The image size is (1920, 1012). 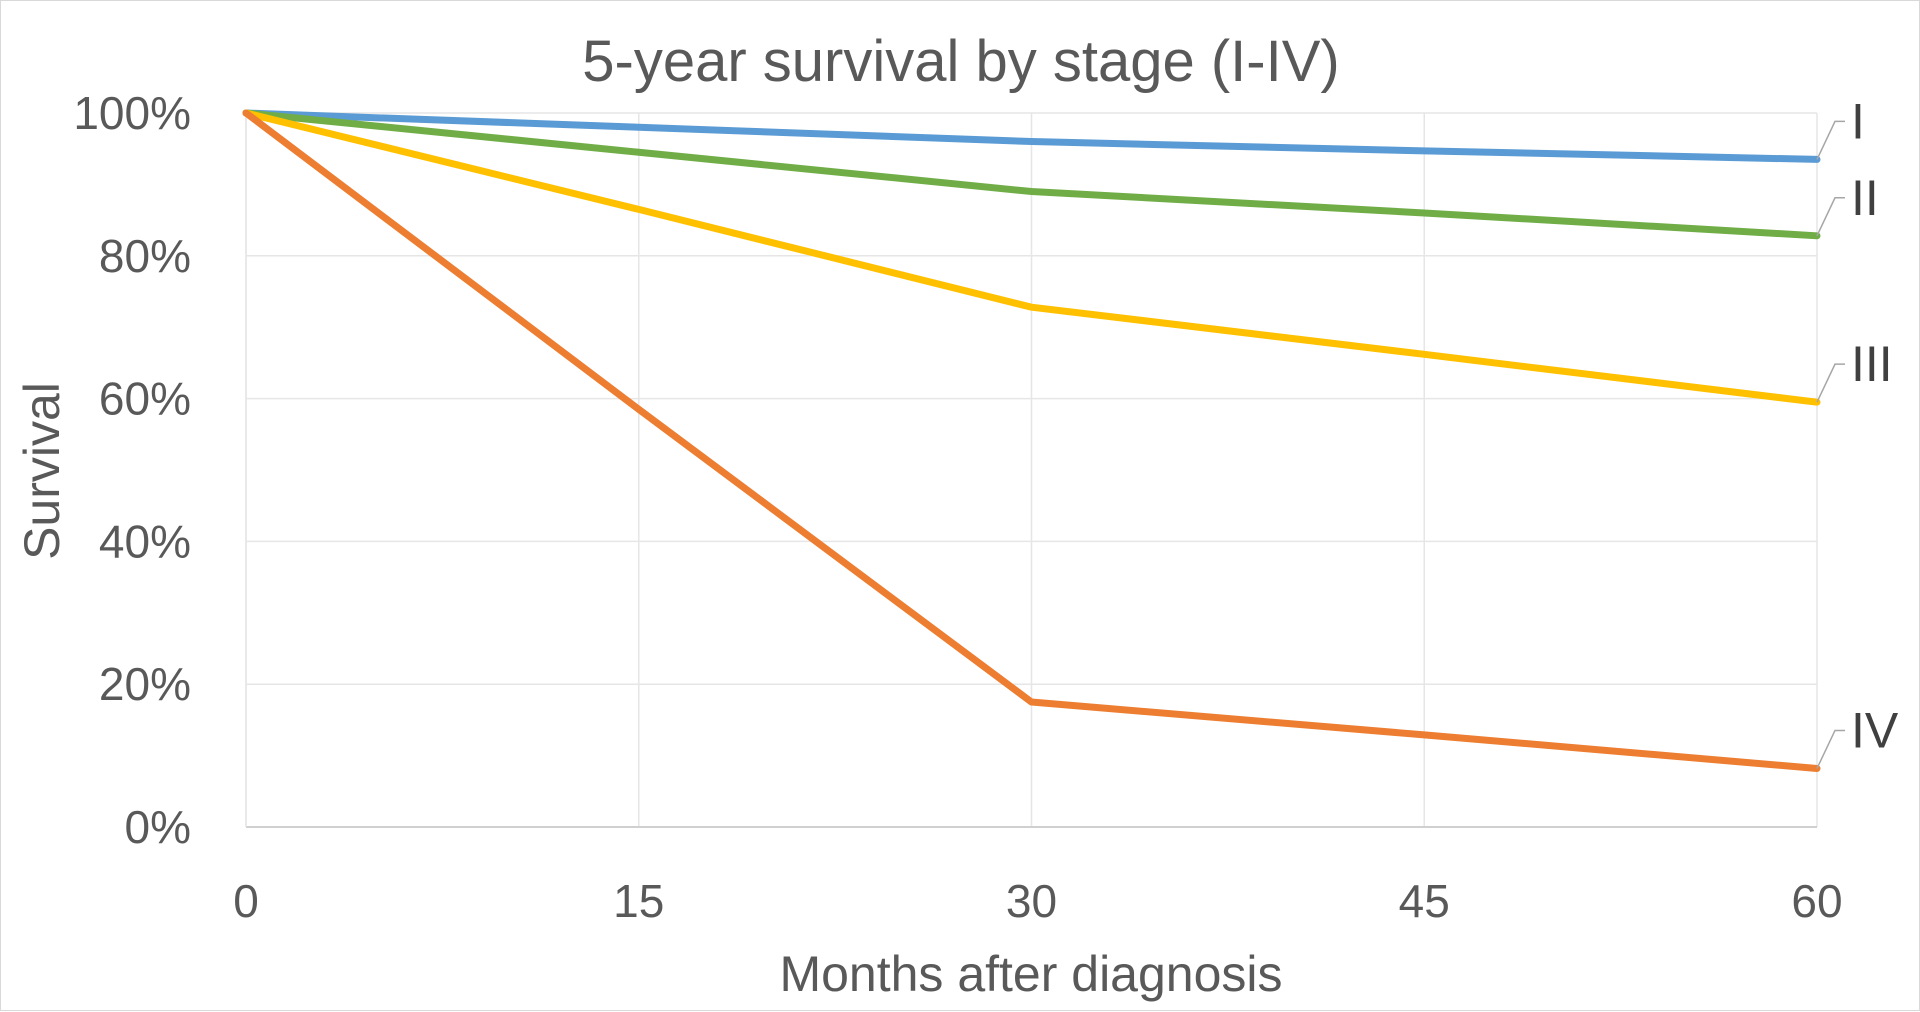 I want to click on x-tick-label: 15, so click(x=638, y=901).